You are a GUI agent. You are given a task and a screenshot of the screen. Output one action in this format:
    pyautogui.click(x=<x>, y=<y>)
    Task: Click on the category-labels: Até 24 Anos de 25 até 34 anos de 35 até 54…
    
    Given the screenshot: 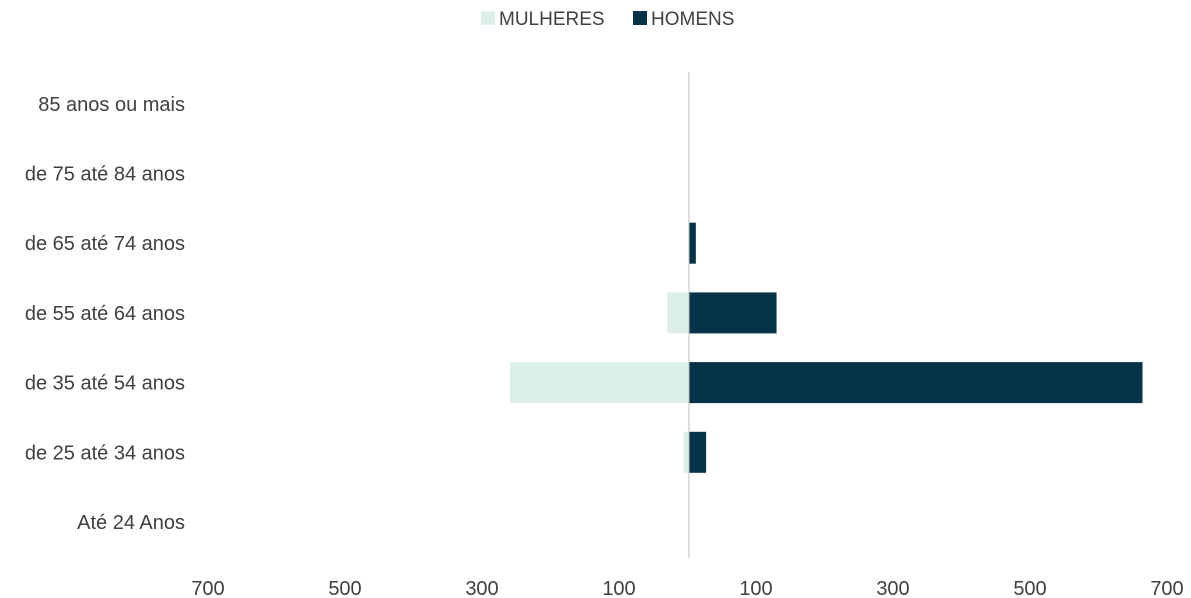 What is the action you would take?
    pyautogui.click(x=105, y=314)
    